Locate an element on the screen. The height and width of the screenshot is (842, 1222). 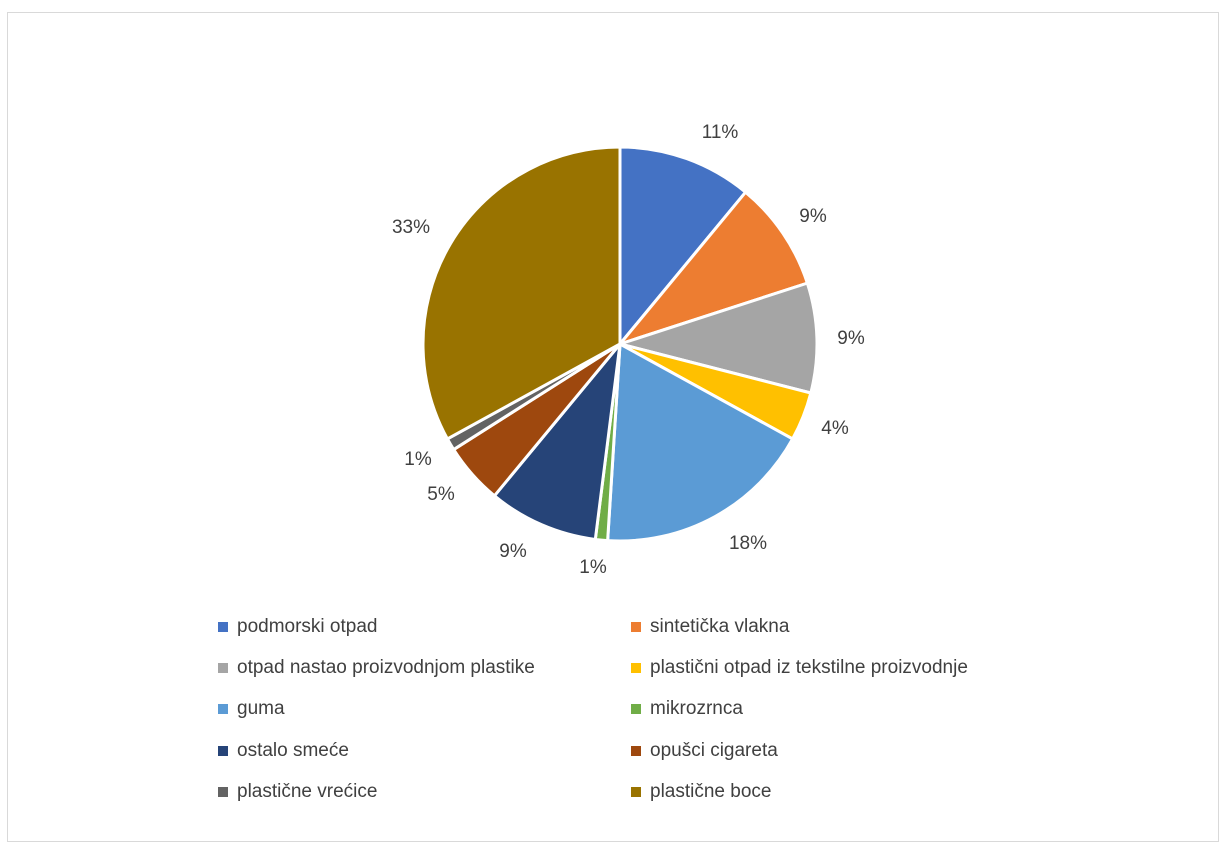
legend-label: podmorski otpad is located at coordinates (307, 626).